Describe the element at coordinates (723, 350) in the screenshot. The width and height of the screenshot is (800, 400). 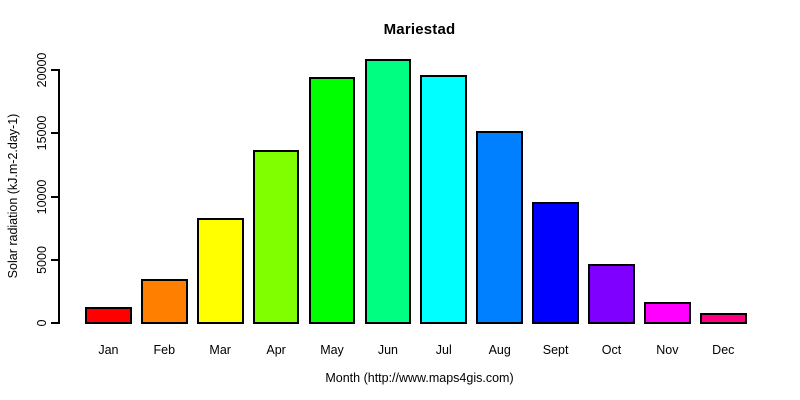
I see `x-tick-label-dec: Dec` at that location.